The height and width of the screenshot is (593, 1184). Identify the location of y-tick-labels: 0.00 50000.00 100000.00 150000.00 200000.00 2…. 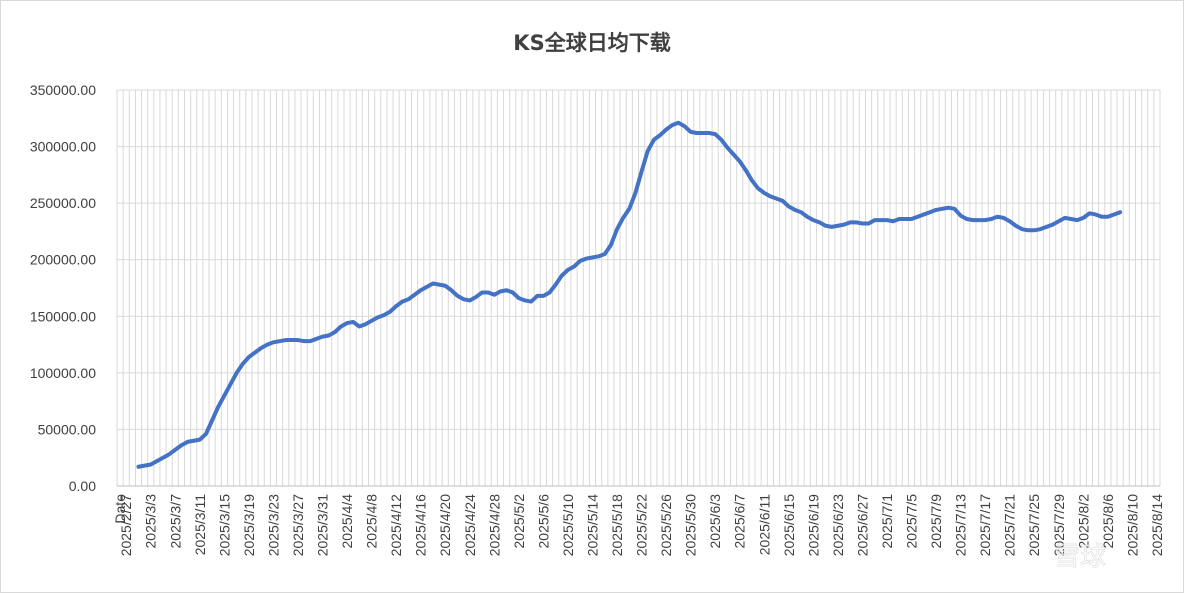
(63, 288).